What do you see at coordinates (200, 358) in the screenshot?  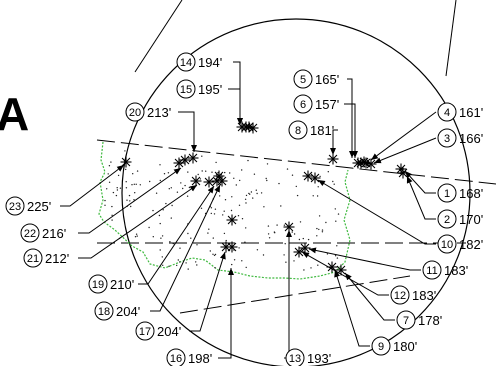 I see `marker-elevation: 198'` at bounding box center [200, 358].